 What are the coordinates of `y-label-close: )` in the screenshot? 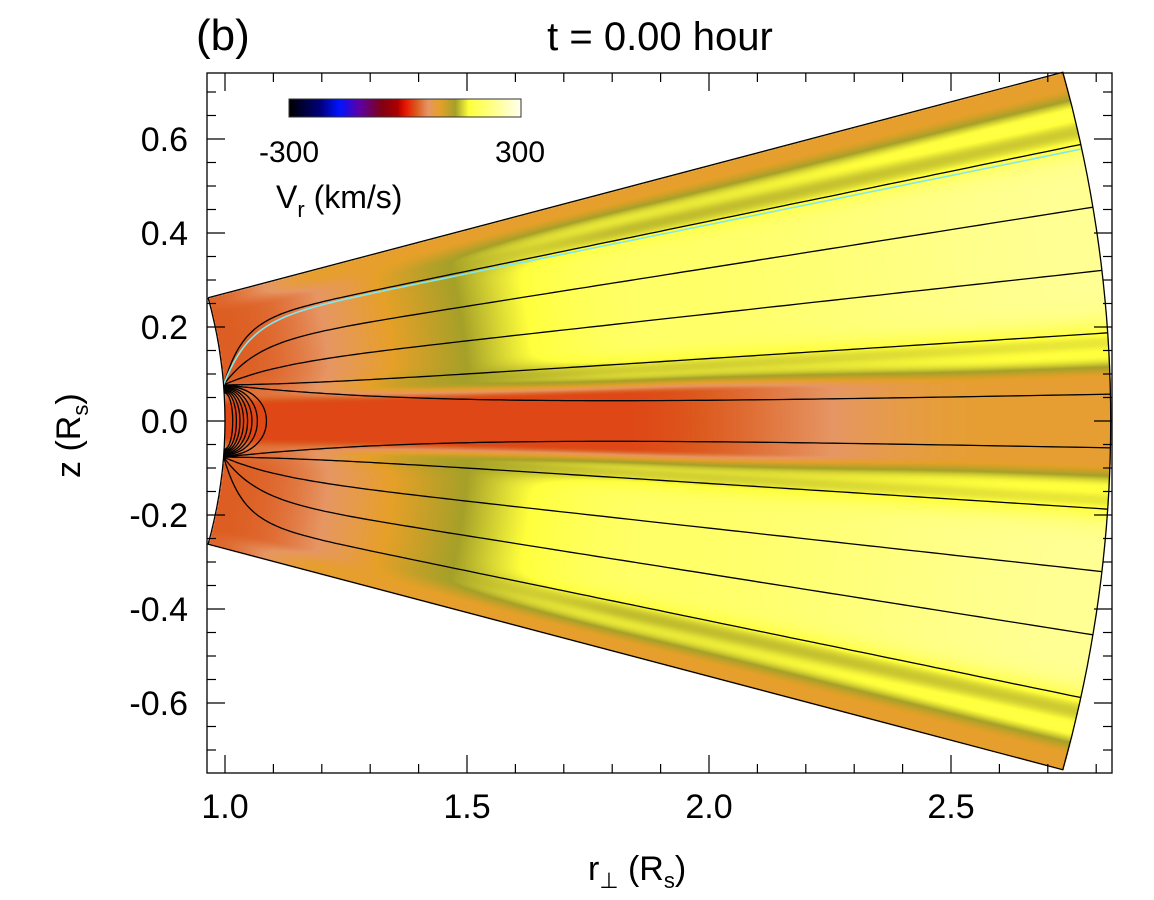 It's located at (69, 398).